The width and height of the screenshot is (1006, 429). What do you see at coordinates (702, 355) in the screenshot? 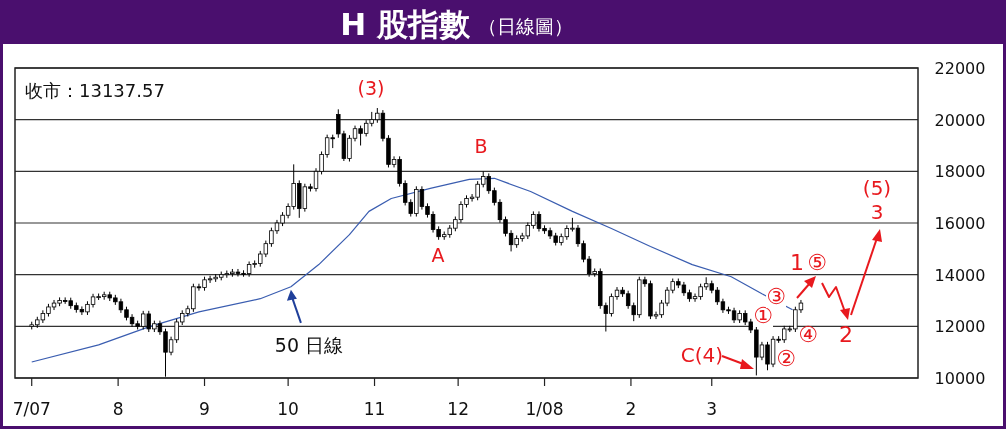
I see `annotation: C(4)` at bounding box center [702, 355].